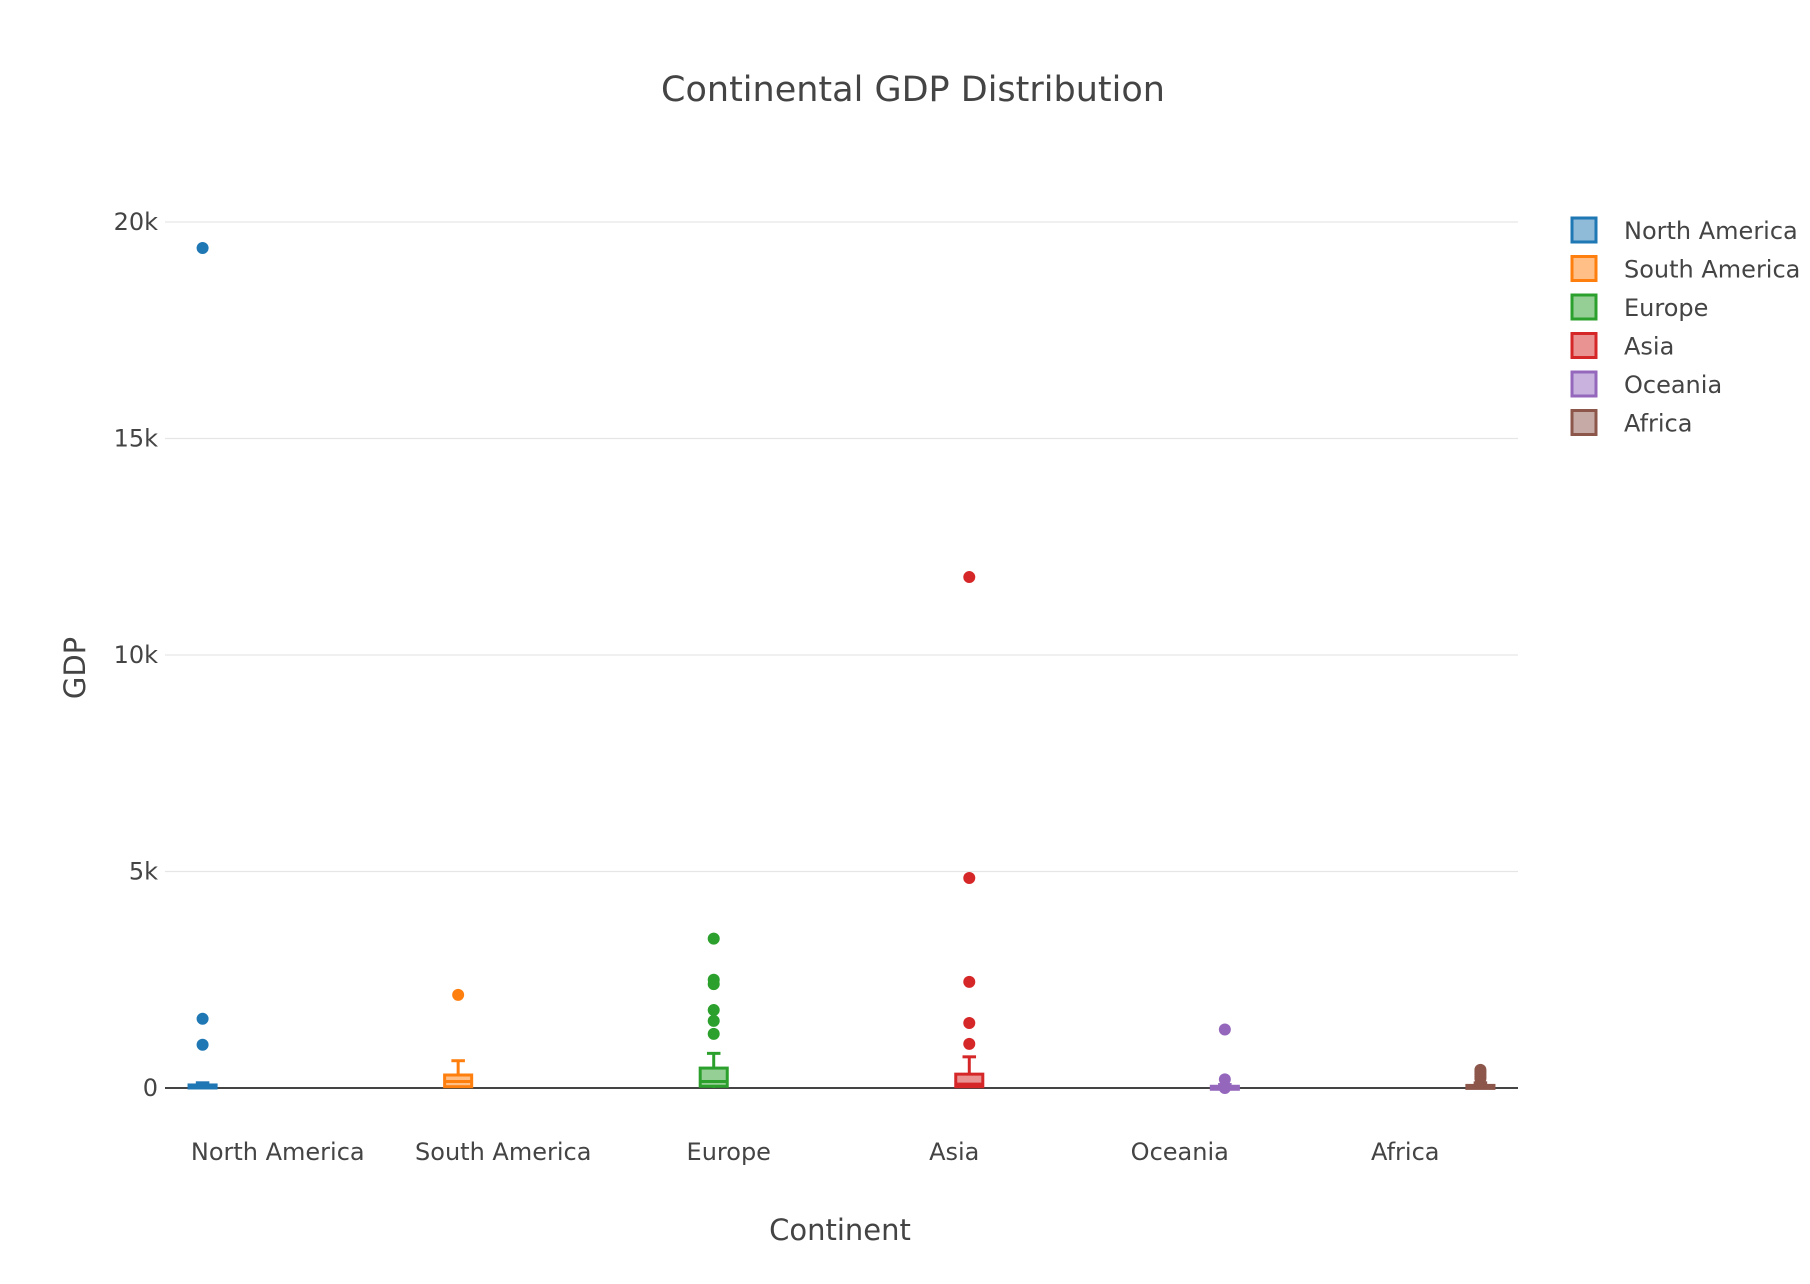 Image resolution: width=1810 pixels, height=1284 pixels. What do you see at coordinates (713, 1077) in the screenshot?
I see `box-body` at bounding box center [713, 1077].